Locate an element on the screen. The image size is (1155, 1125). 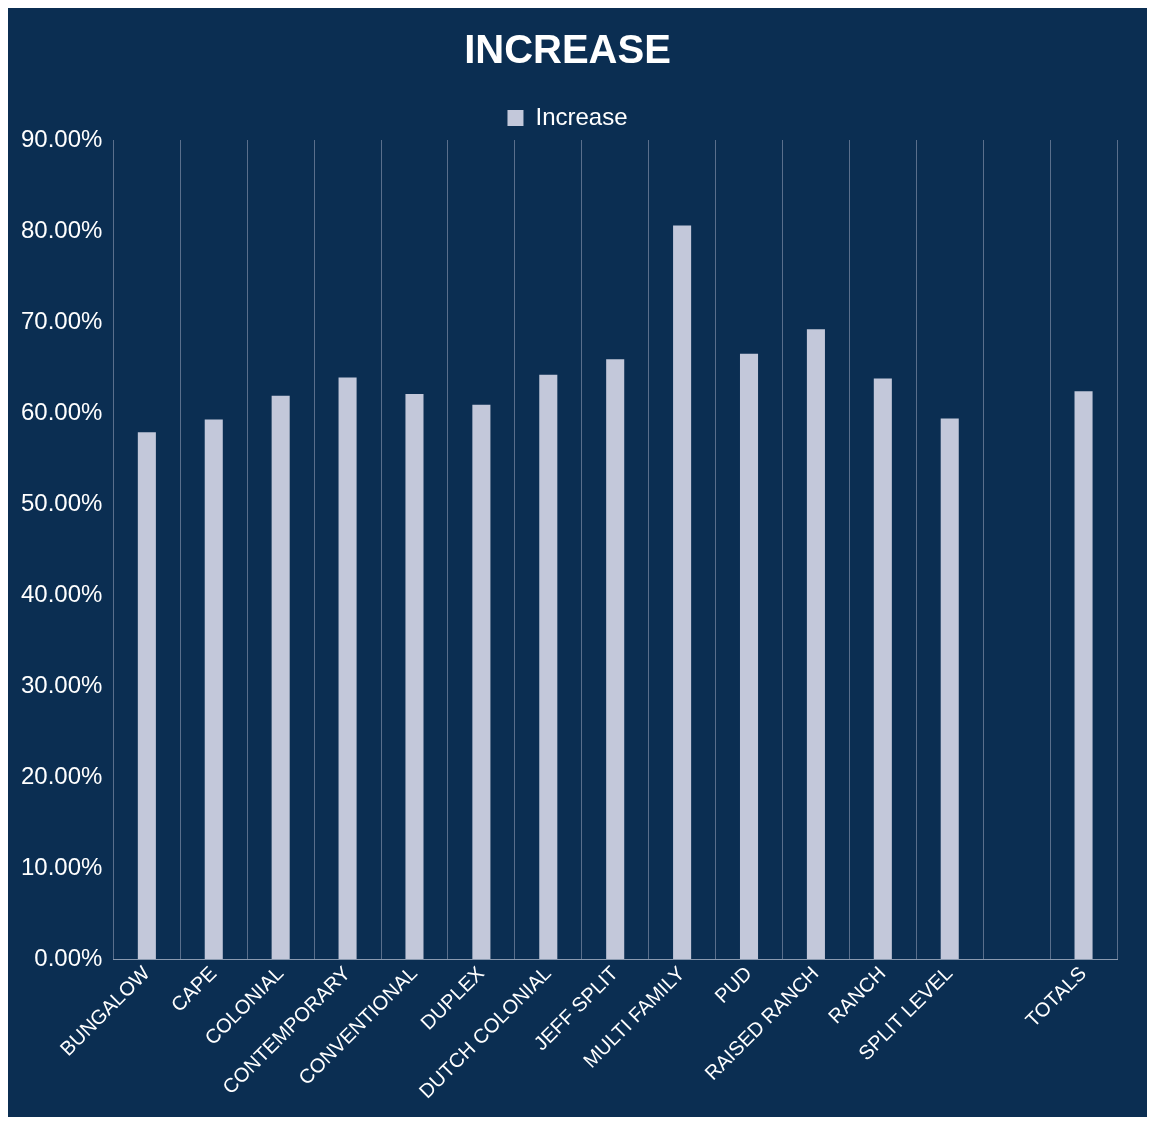
chart-title: INCREASE is located at coordinates (567, 49).